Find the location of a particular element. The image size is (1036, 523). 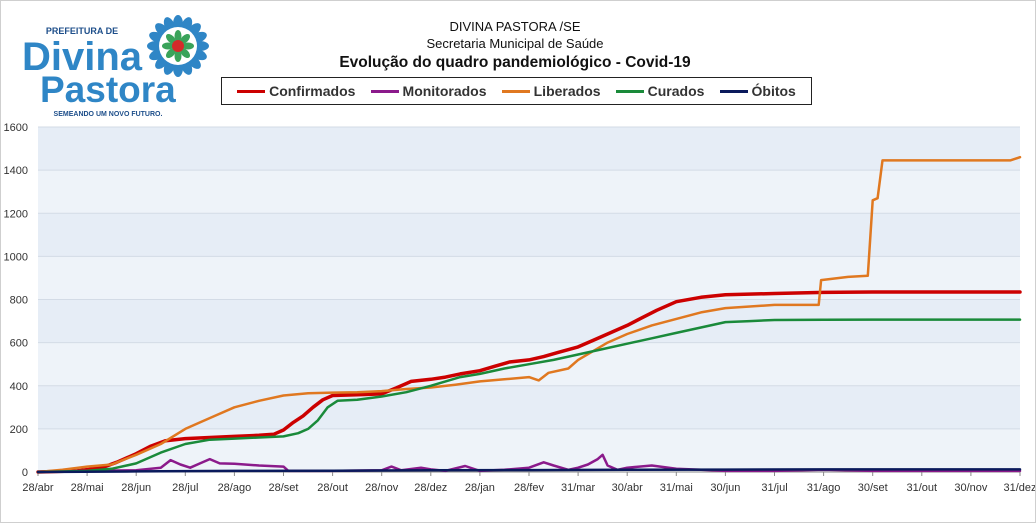

legend-item-confirmados: Confirmados is located at coordinates (296, 91).